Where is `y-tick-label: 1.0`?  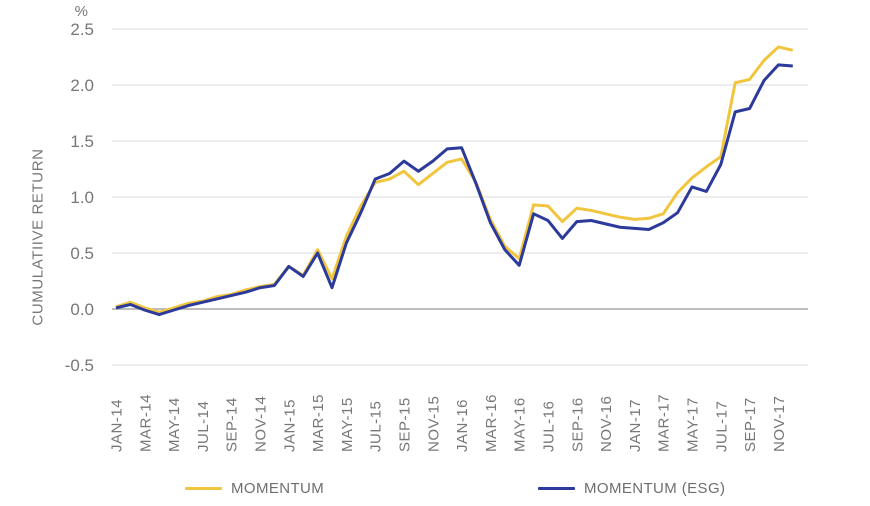 y-tick-label: 1.0 is located at coordinates (82, 197).